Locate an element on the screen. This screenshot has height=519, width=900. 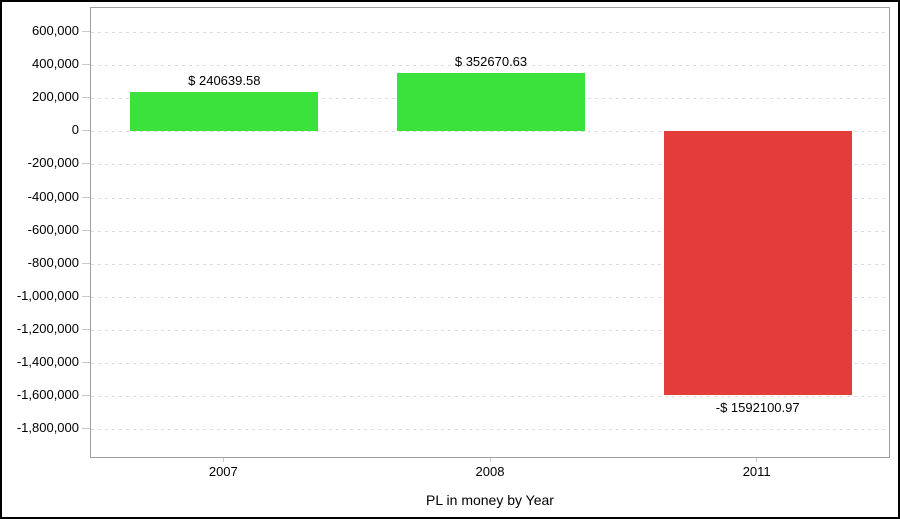
y-tick-label: 200,000 is located at coordinates (55, 97).